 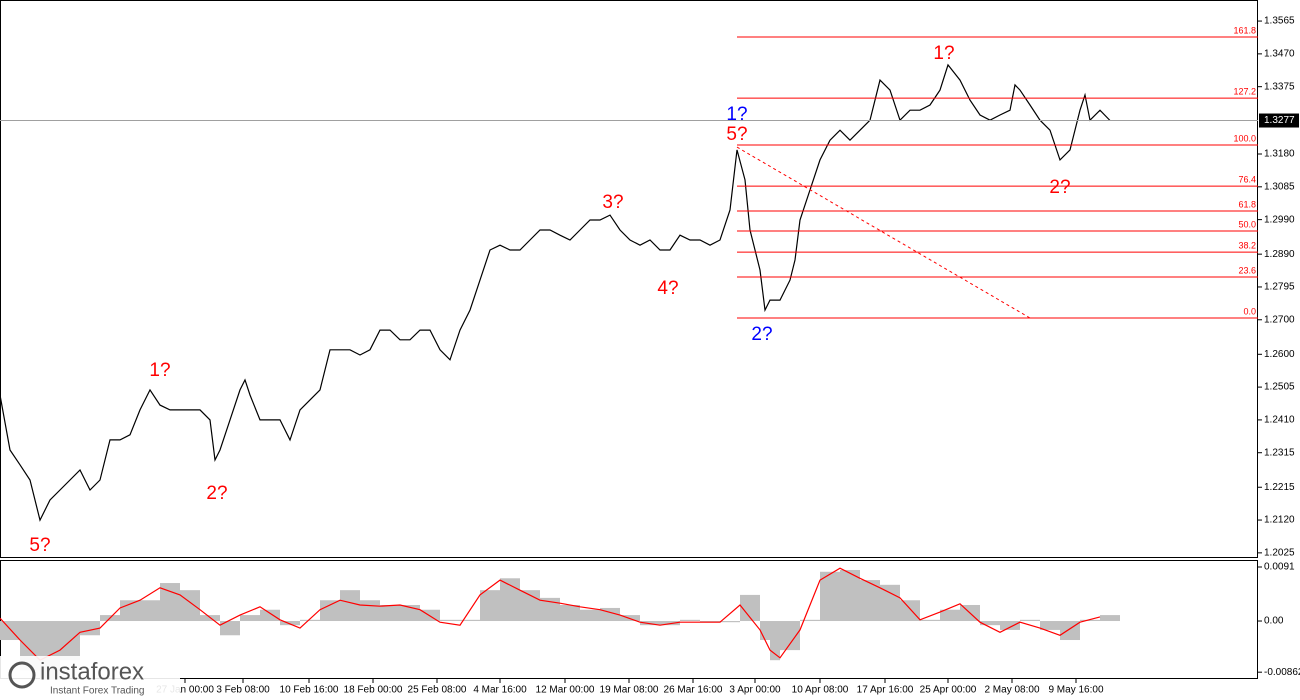 What do you see at coordinates (243, 690) in the screenshot?
I see `x-tick-label: 3 Feb 08:00` at bounding box center [243, 690].